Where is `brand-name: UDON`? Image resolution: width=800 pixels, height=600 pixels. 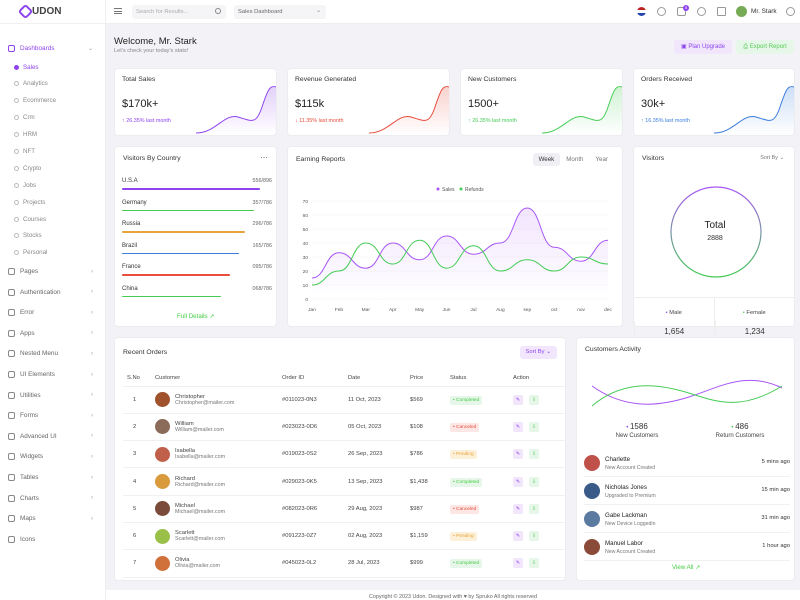 brand-name: UDON is located at coordinates (47, 11).